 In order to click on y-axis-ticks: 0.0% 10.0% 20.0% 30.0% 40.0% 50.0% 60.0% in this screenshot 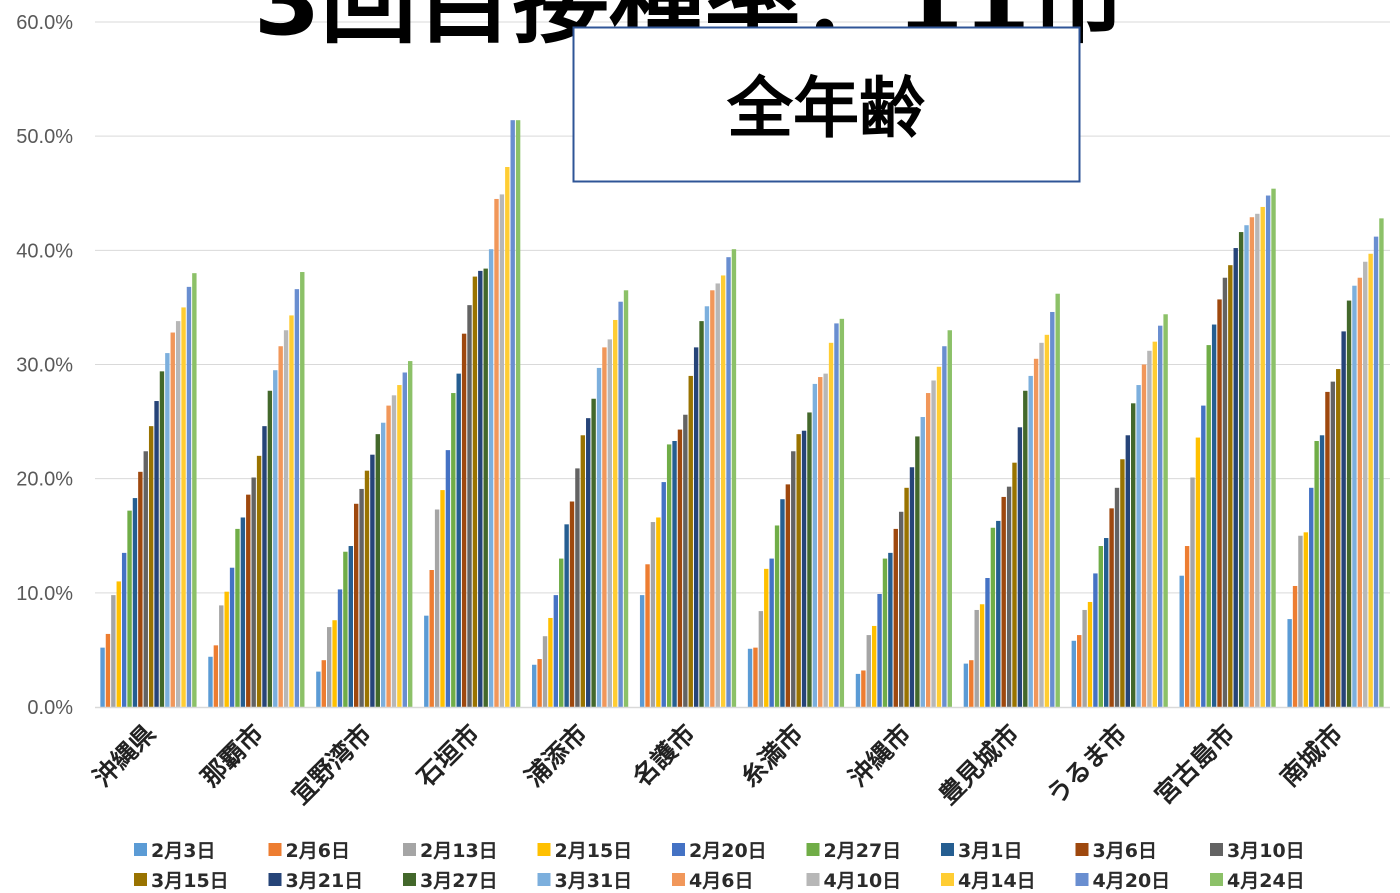, I will do `click(44, 365)`.